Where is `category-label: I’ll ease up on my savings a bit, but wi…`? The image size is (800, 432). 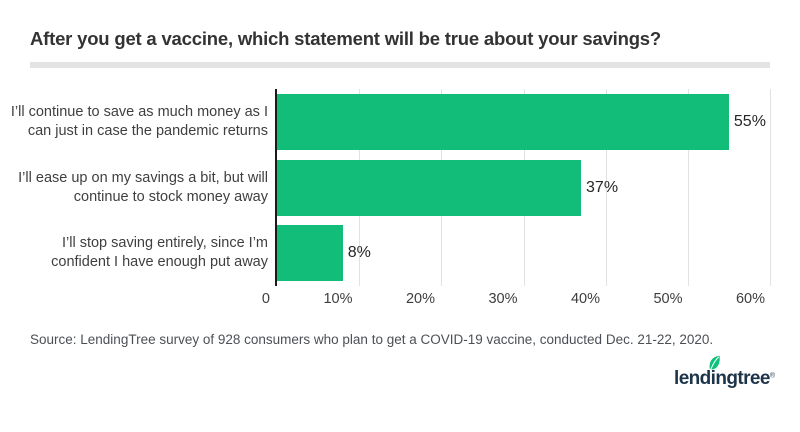
category-label: I’ll ease up on my savings a bit, but wi… is located at coordinates (143, 188).